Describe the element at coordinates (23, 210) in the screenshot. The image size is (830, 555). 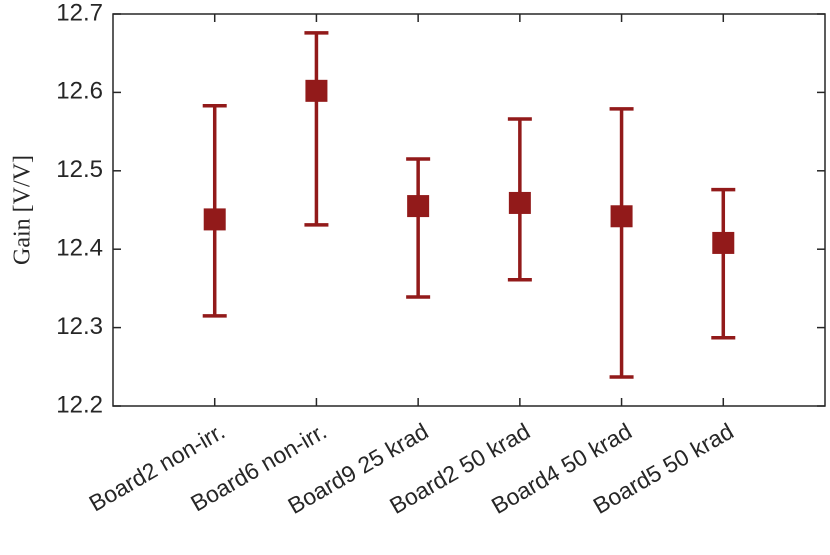
I see `y-axis-label: Gain [V/V]` at that location.